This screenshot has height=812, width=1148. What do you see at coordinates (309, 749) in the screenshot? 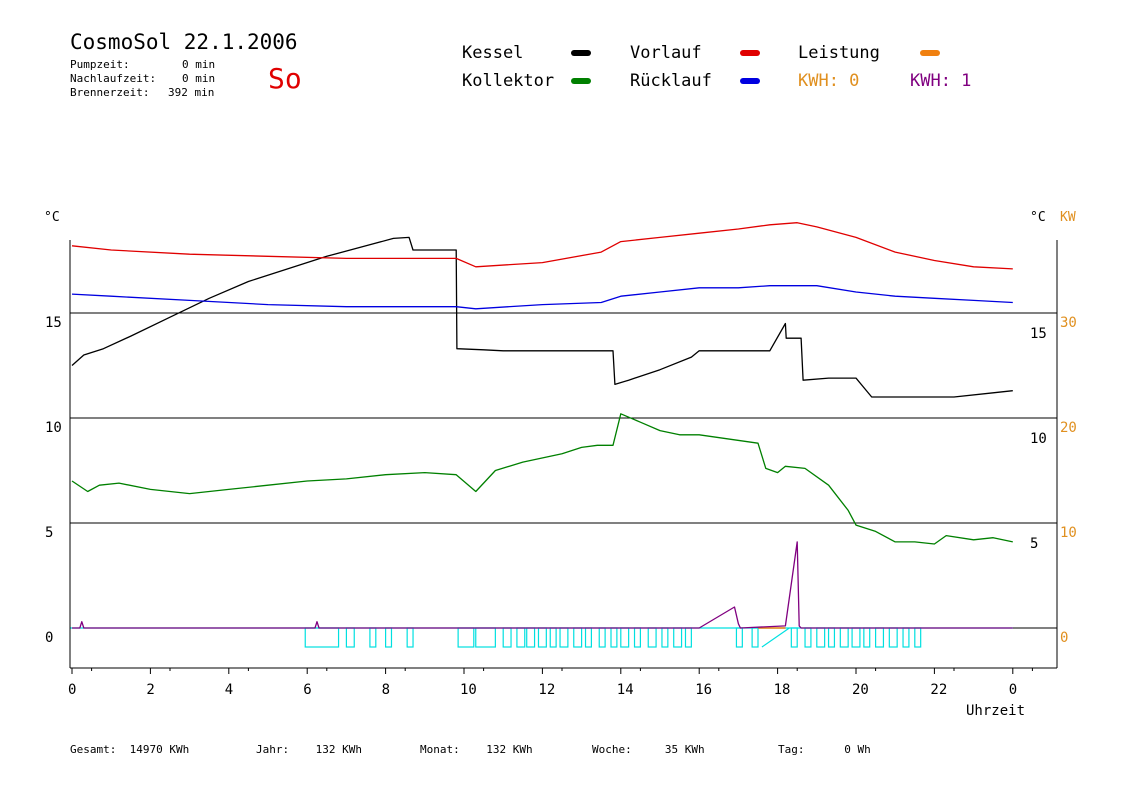
I see `footer-jahr: Jahr: 132 KWh` at bounding box center [309, 749].